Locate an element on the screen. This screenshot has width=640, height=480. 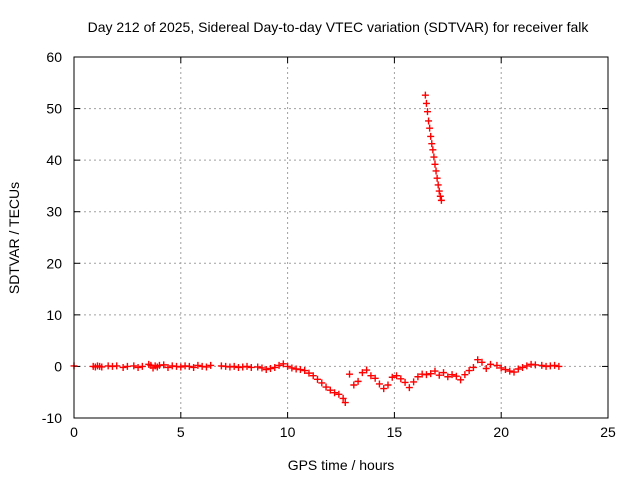
y-axis-label: SDTVAR / TECUs is located at coordinates (14, 238).